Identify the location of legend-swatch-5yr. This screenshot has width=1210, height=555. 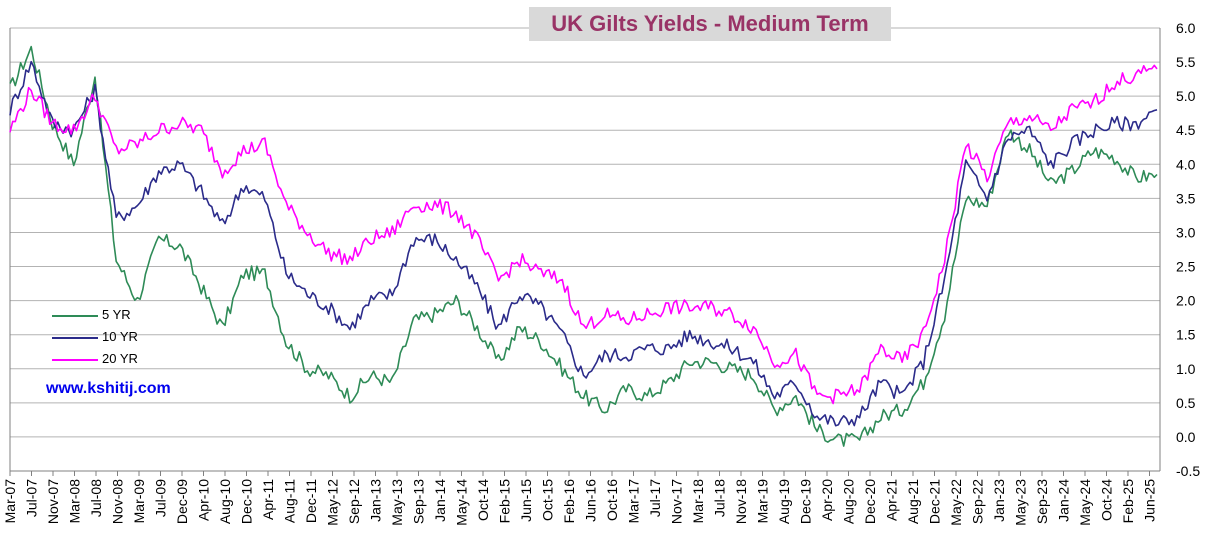
(75, 316).